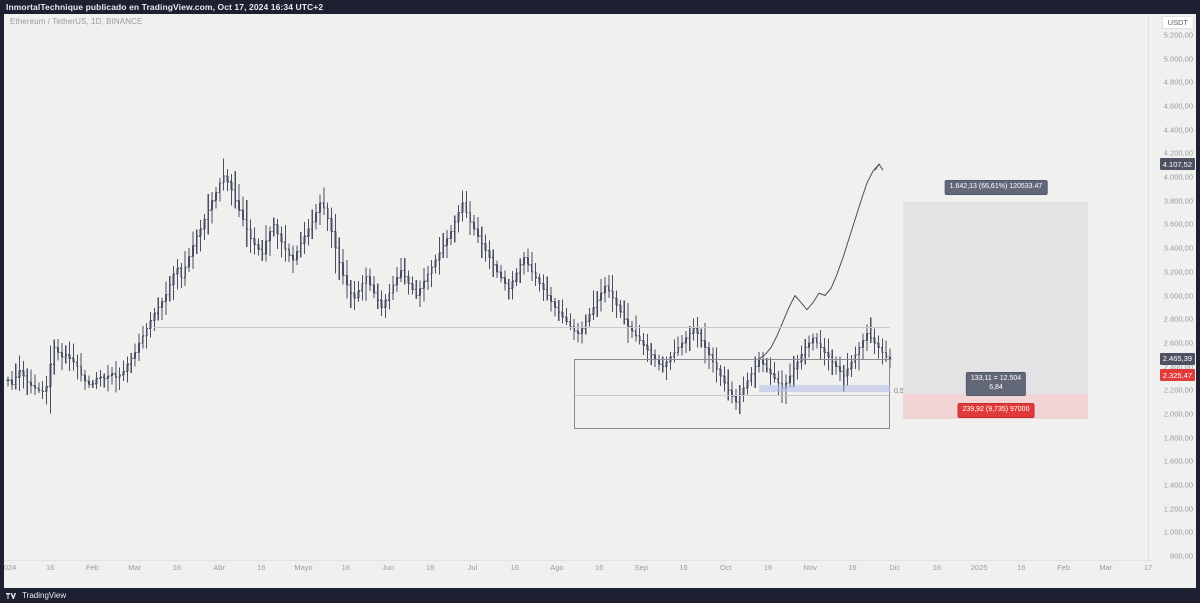  What do you see at coordinates (1178, 272) in the screenshot?
I see `price-tick: 3.200,00` at bounding box center [1178, 272].